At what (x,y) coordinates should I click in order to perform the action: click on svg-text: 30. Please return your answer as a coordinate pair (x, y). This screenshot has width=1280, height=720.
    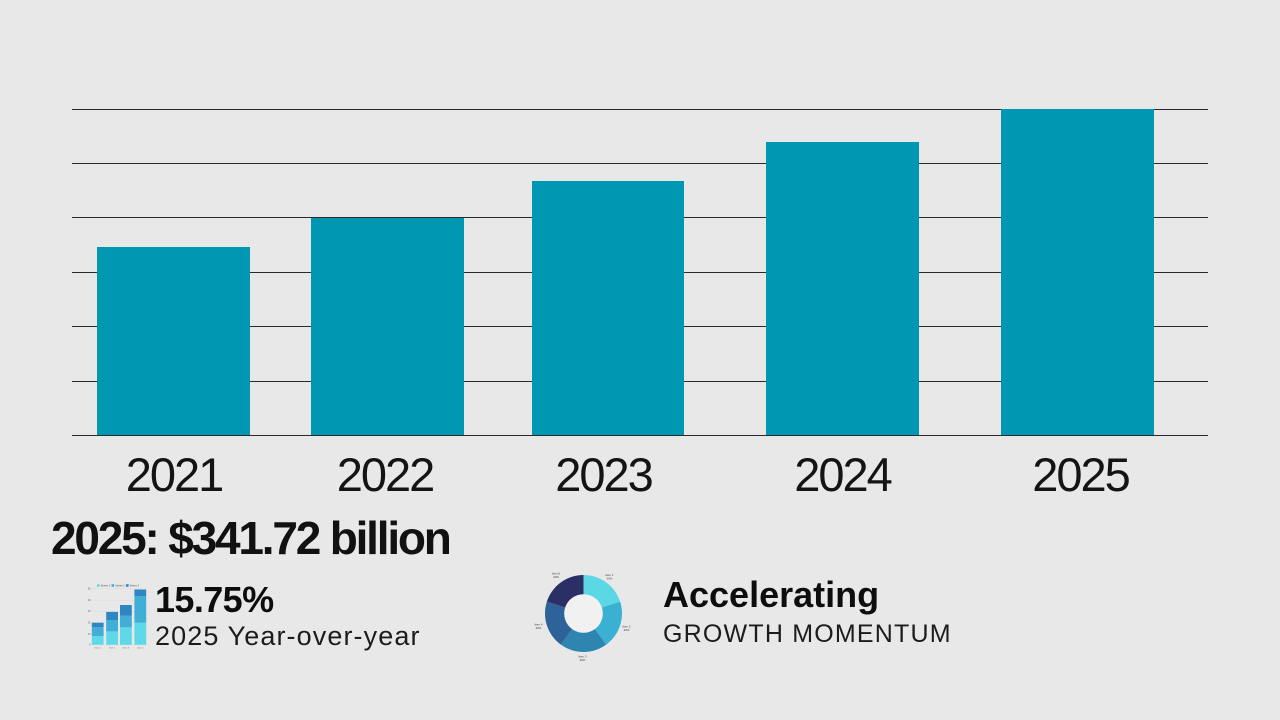
    Looking at the image, I should click on (89, 611).